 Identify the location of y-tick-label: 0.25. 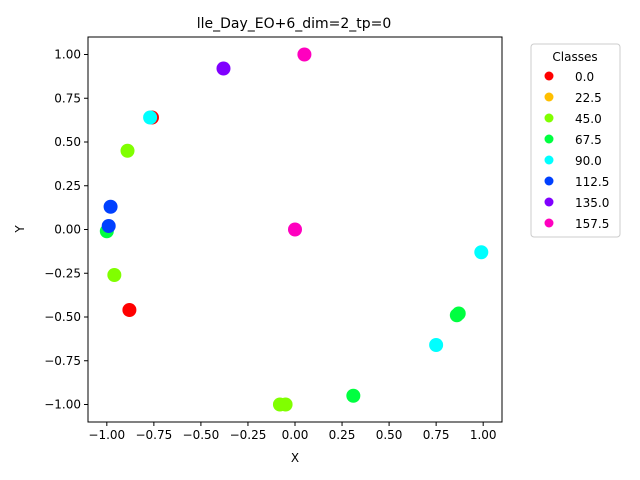
(67, 186).